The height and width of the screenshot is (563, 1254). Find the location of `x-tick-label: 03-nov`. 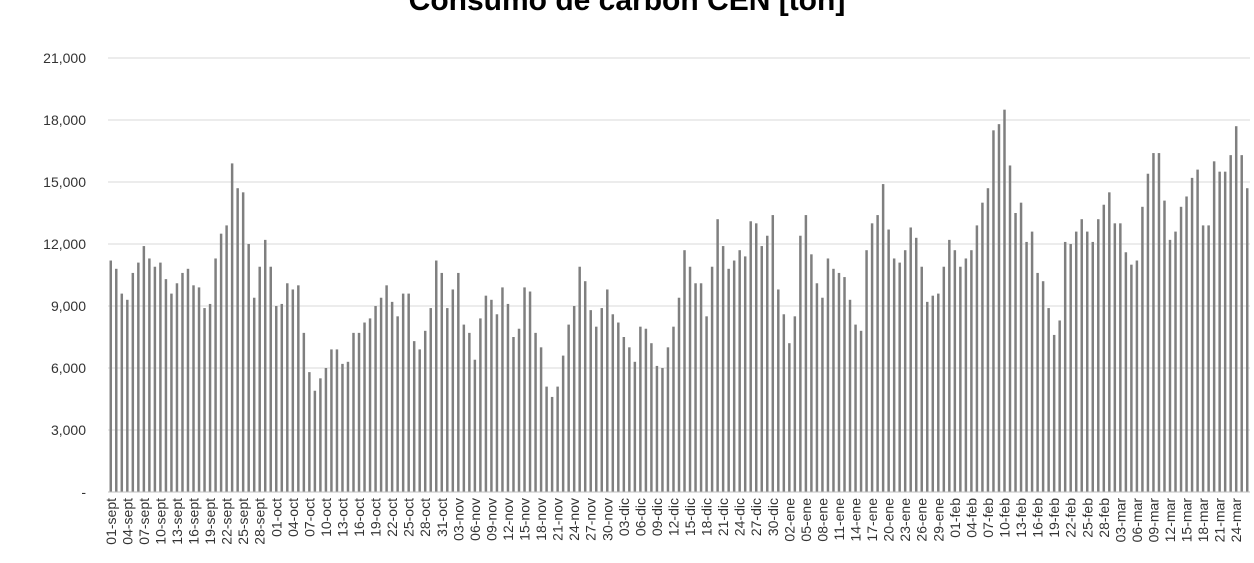

x-tick-label: 03-nov is located at coordinates (458, 519).